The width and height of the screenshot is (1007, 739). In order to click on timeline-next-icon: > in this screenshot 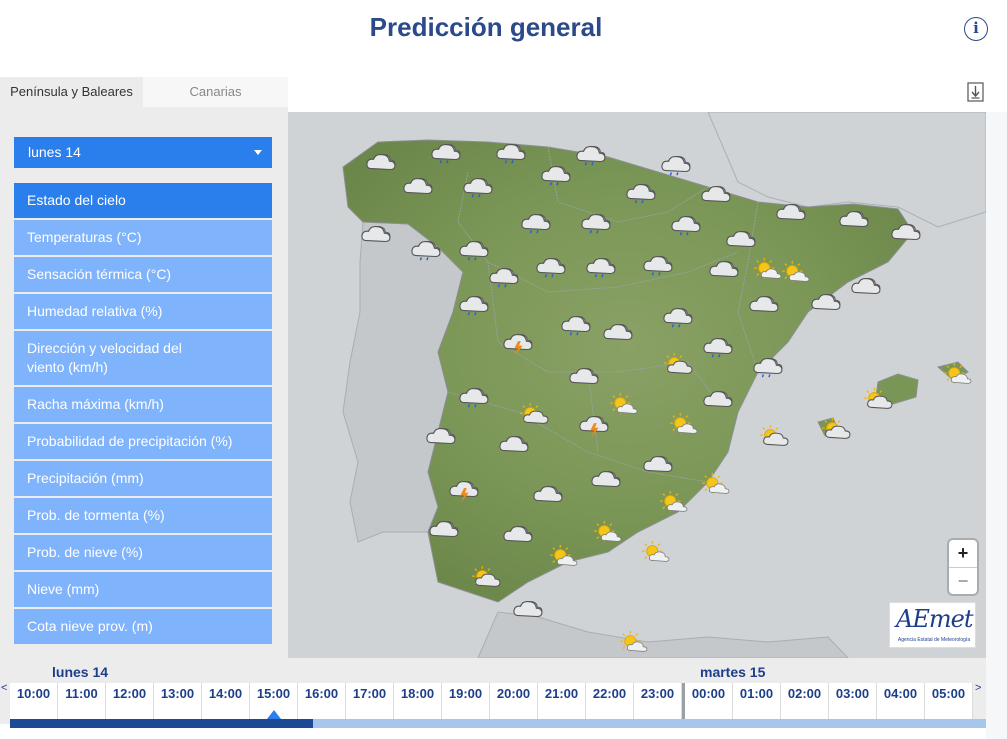, I will do `click(978, 688)`.